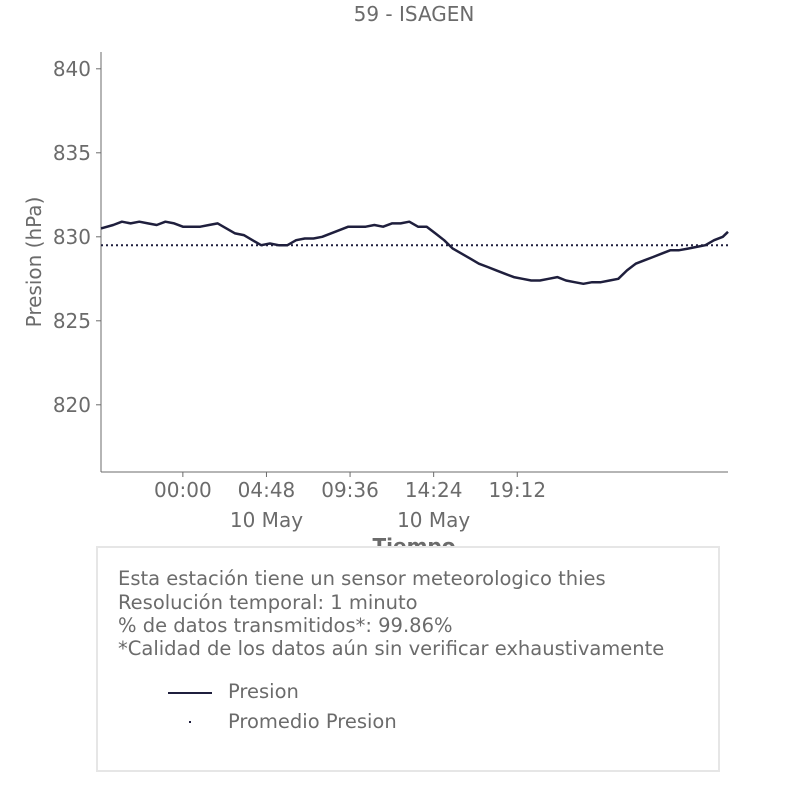 The height and width of the screenshot is (806, 806). What do you see at coordinates (312, 721) in the screenshot?
I see `legend-label-promedio: Promedio Presion` at bounding box center [312, 721].